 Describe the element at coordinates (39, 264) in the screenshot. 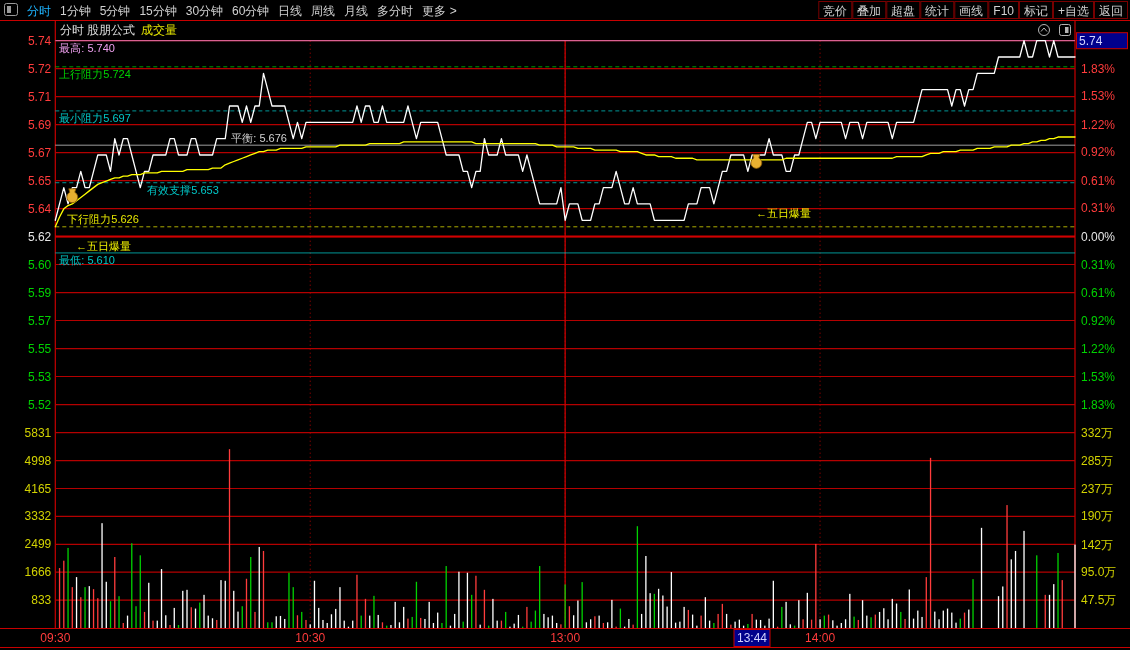

I see `y-tick-label: 5.60` at that location.